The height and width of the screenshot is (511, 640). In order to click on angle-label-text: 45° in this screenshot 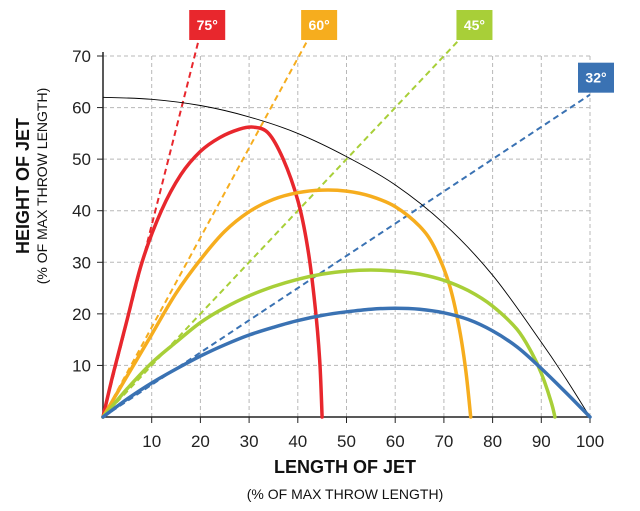, I will do `click(474, 25)`.